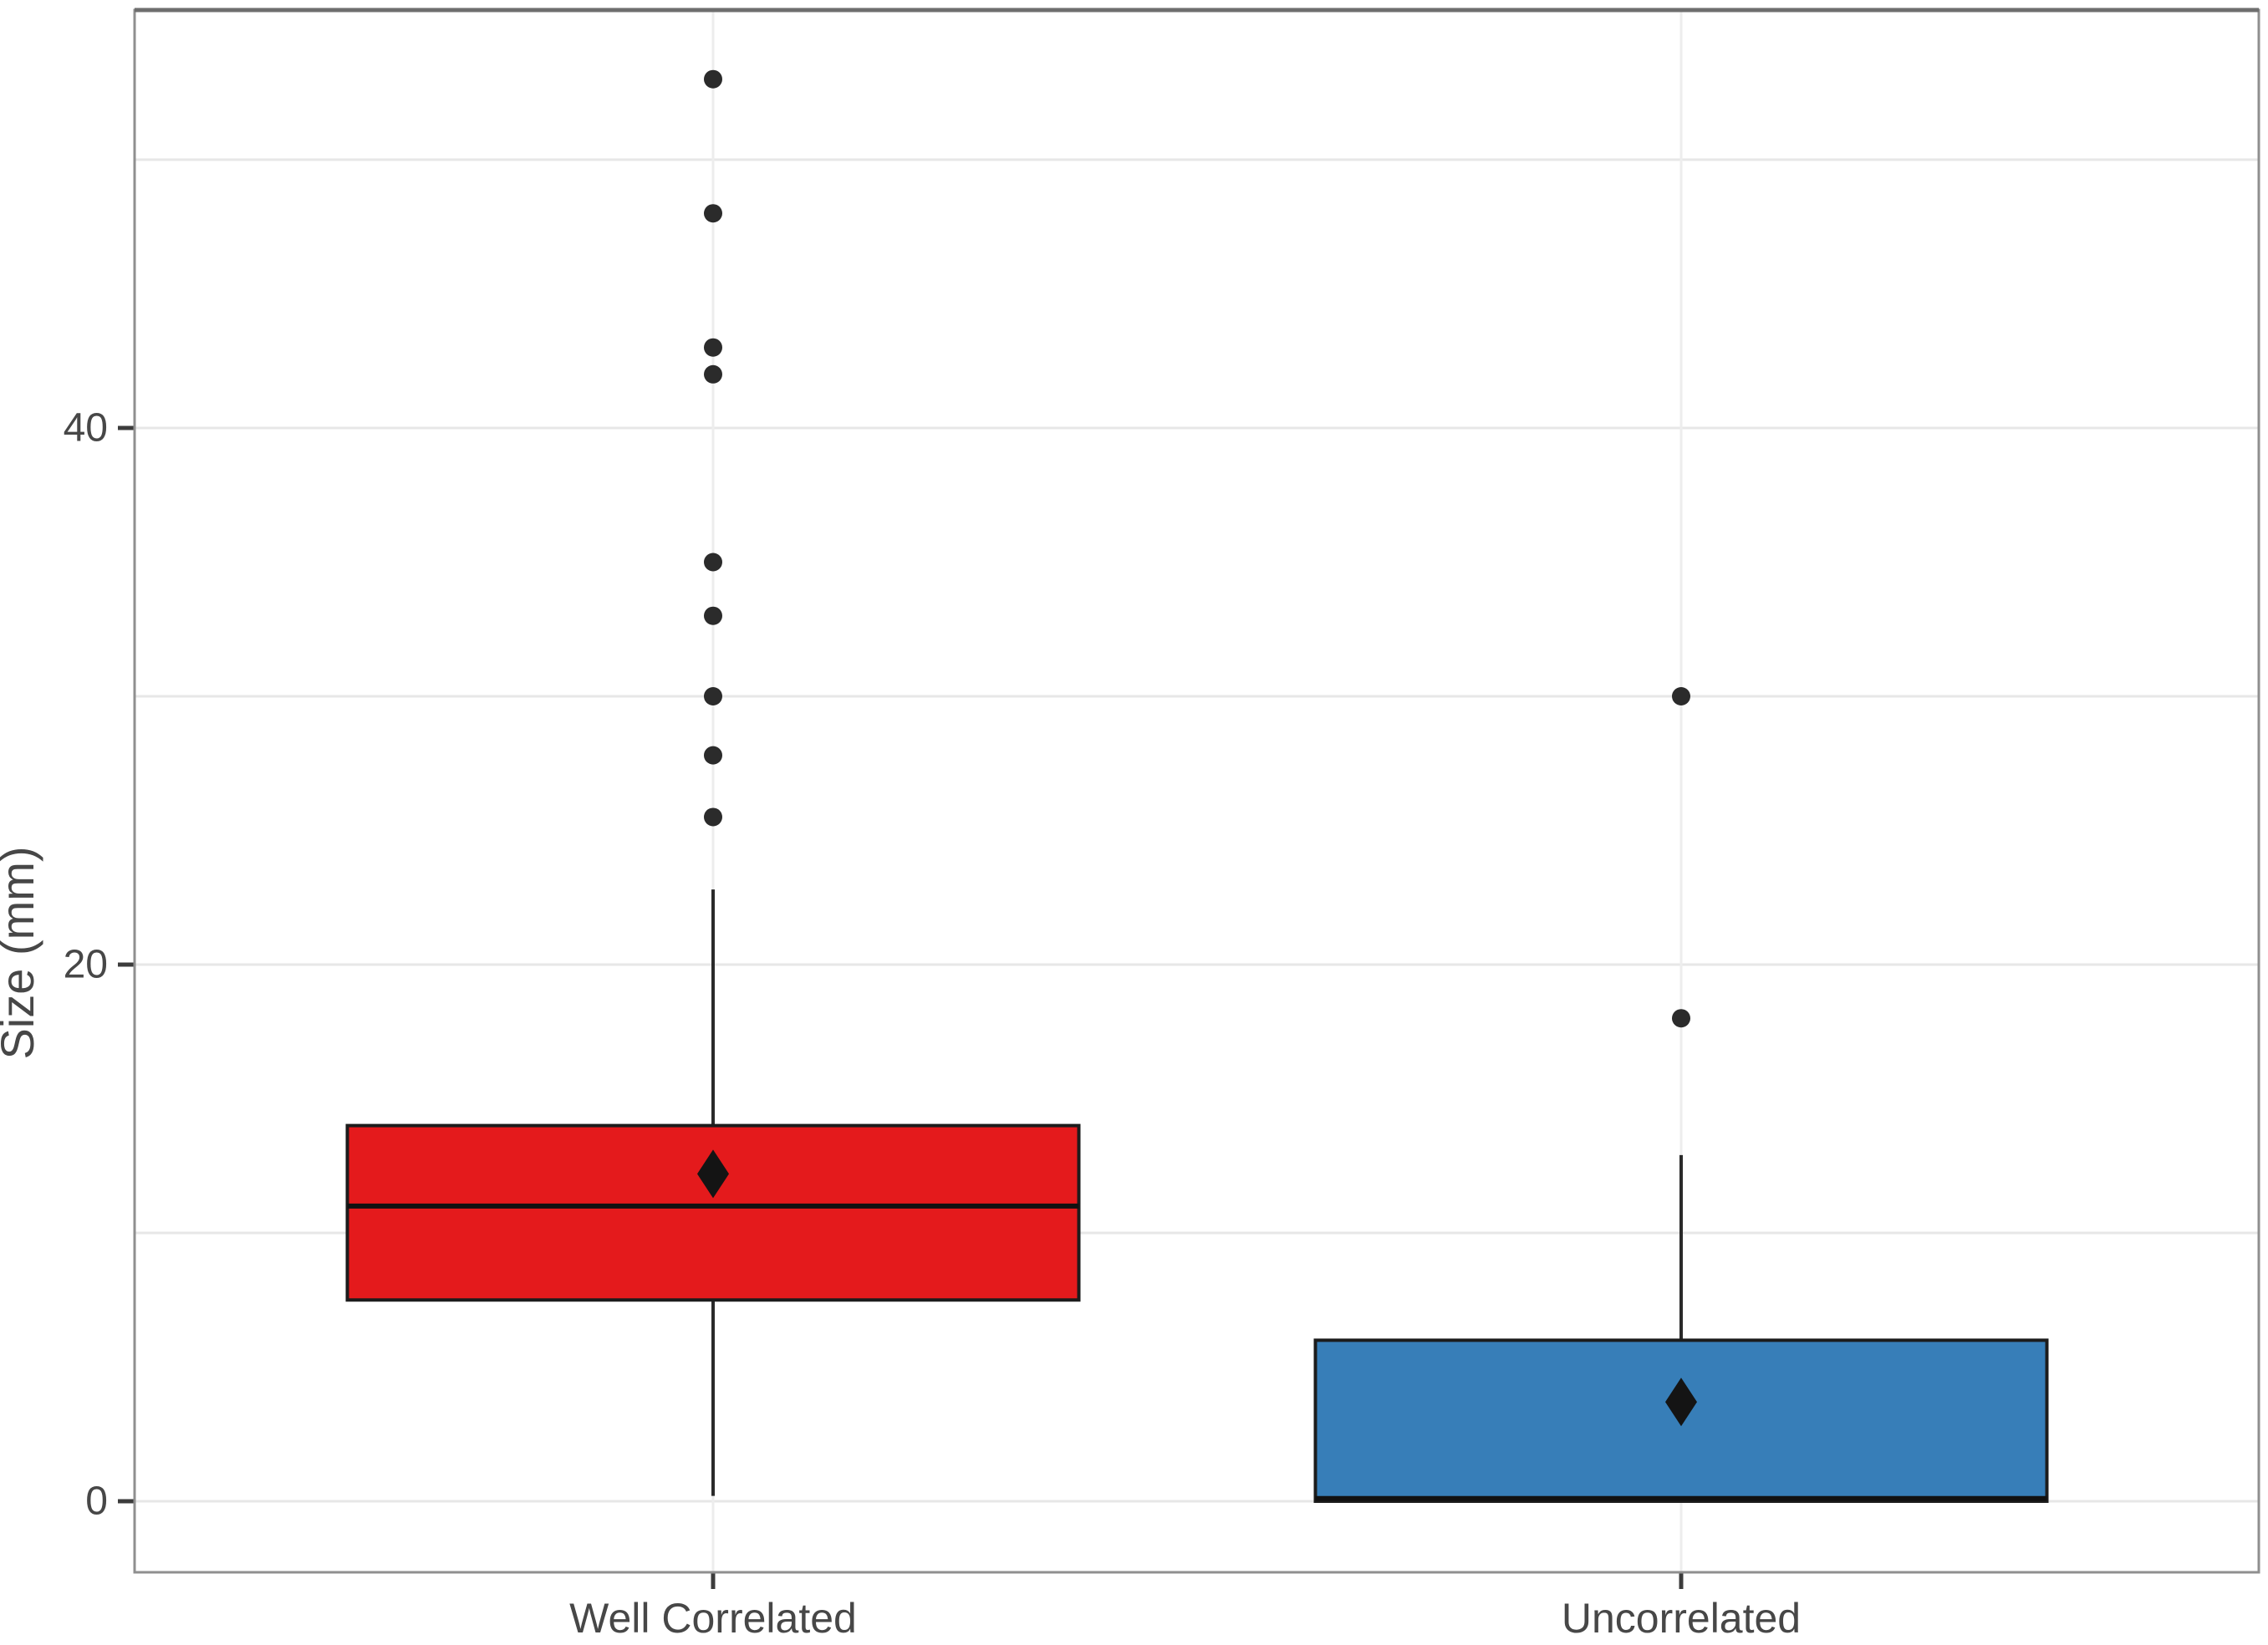 The image size is (2268, 1645). Describe the element at coordinates (1681, 1402) in the screenshot. I see `mean-diamond-uncorrelated` at that location.